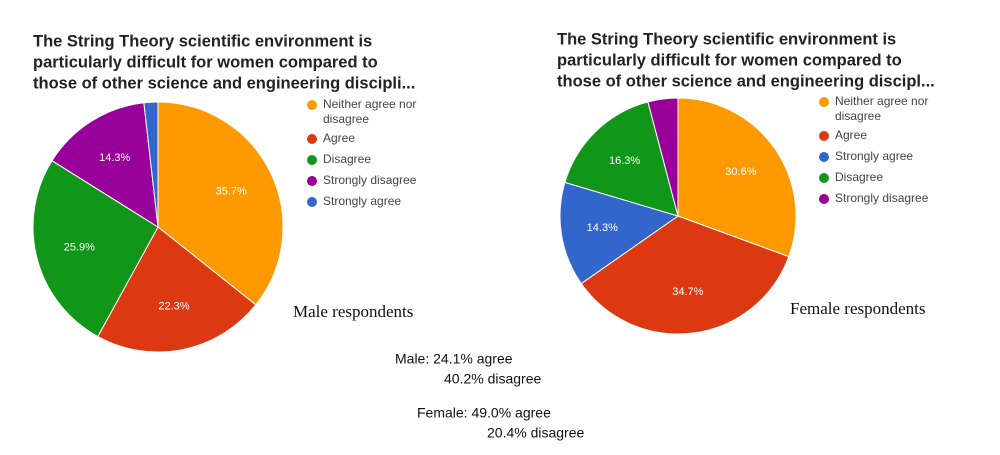 Image resolution: width=1000 pixels, height=455 pixels. What do you see at coordinates (536, 433) in the screenshot?
I see `summary-line: 20.4% disagree` at bounding box center [536, 433].